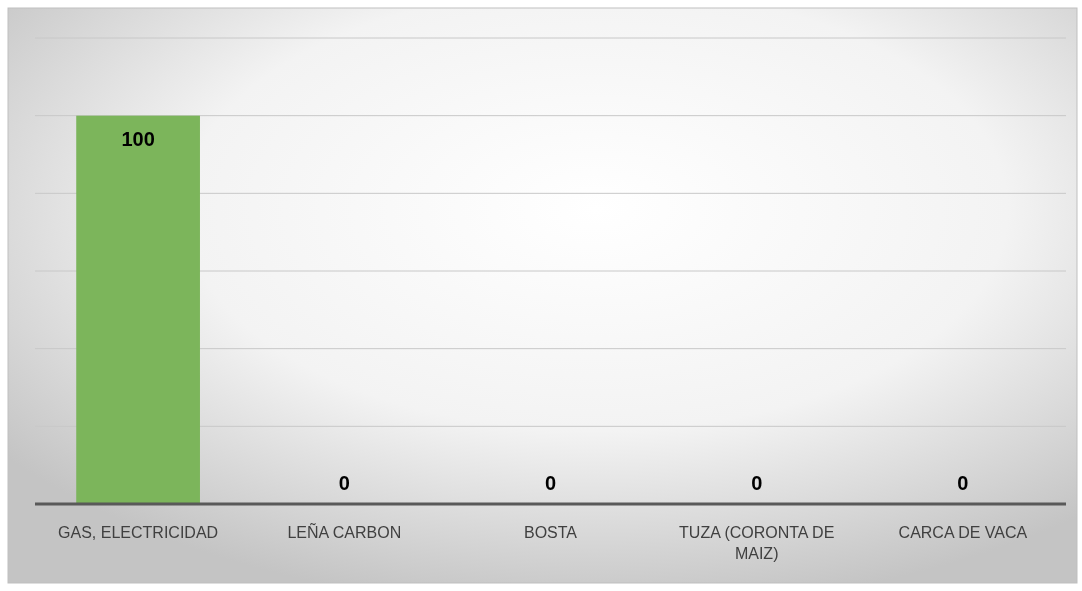 Image resolution: width=1082 pixels, height=591 pixels. Describe the element at coordinates (963, 532) in the screenshot. I see `x-tick-label: CARCA DE VACA` at that location.